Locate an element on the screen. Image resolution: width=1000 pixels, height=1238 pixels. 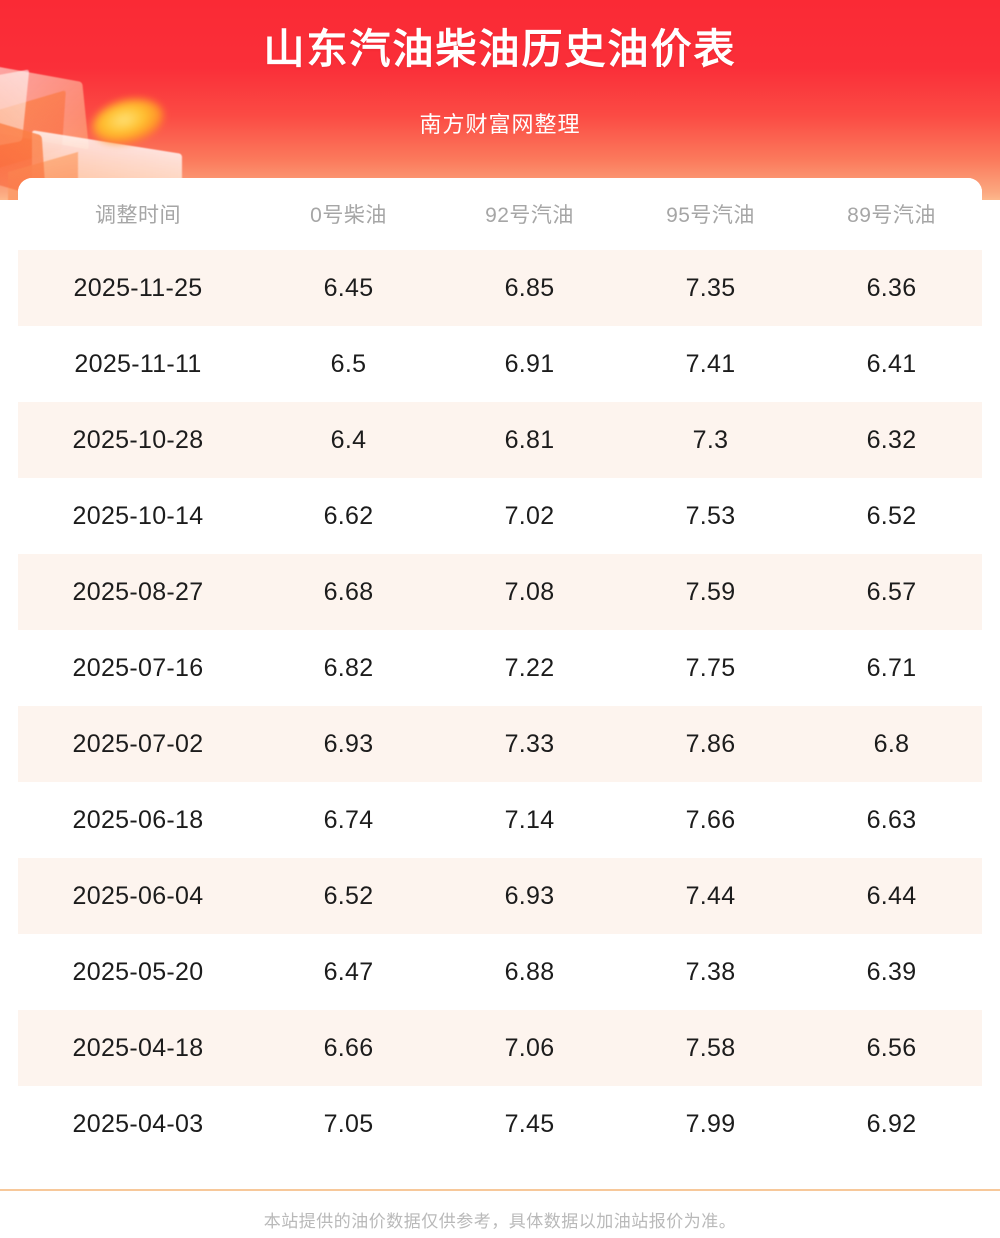
footer-divider is located at coordinates (500, 1190).